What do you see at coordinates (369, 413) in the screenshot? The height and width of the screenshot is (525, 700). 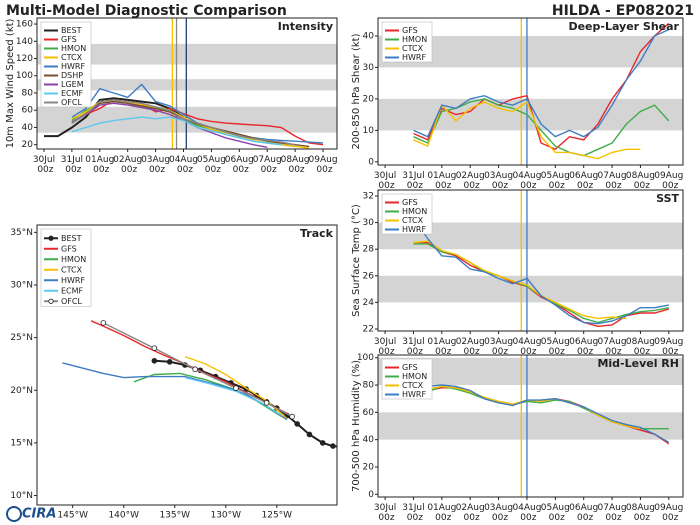 I see `y-tick-label: 60` at bounding box center [369, 413].